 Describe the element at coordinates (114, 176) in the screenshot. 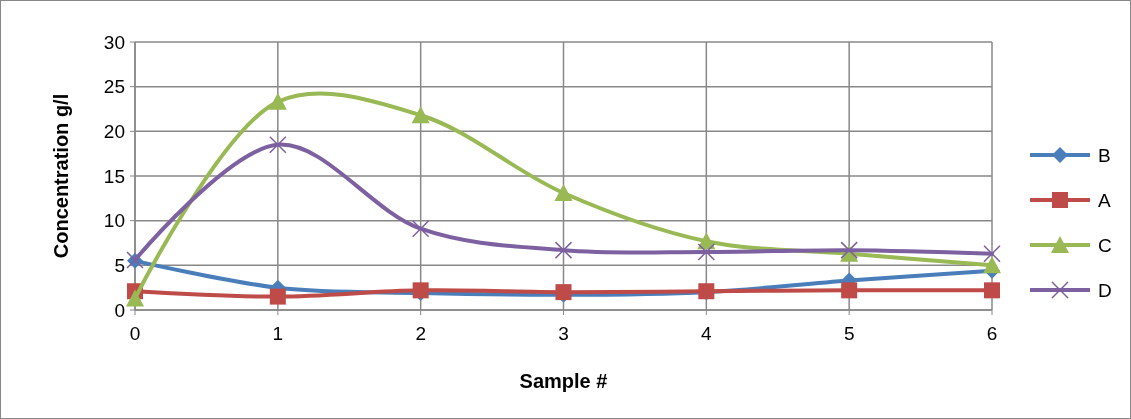

I see `y-tick-label: 15` at that location.